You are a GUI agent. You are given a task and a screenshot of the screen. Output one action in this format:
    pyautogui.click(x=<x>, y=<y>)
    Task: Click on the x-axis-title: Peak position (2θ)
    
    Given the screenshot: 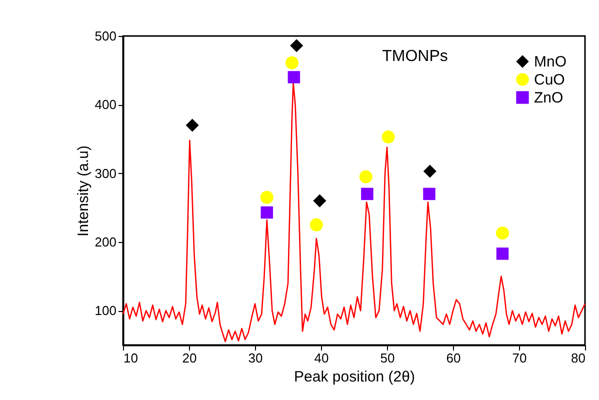 What is the action you would take?
    pyautogui.click(x=354, y=377)
    